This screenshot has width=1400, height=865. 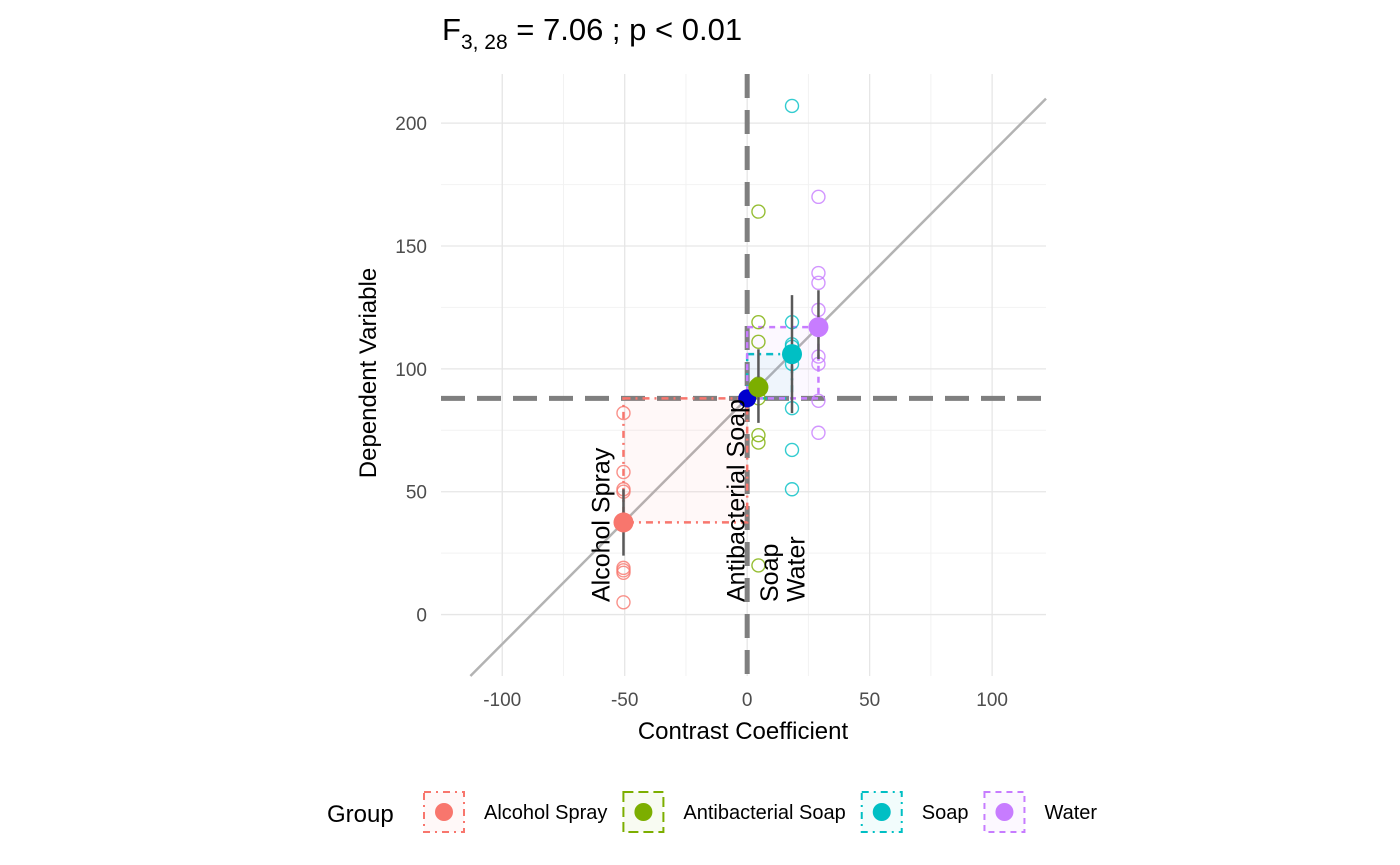 I want to click on group-label: Soap, so click(x=770, y=573).